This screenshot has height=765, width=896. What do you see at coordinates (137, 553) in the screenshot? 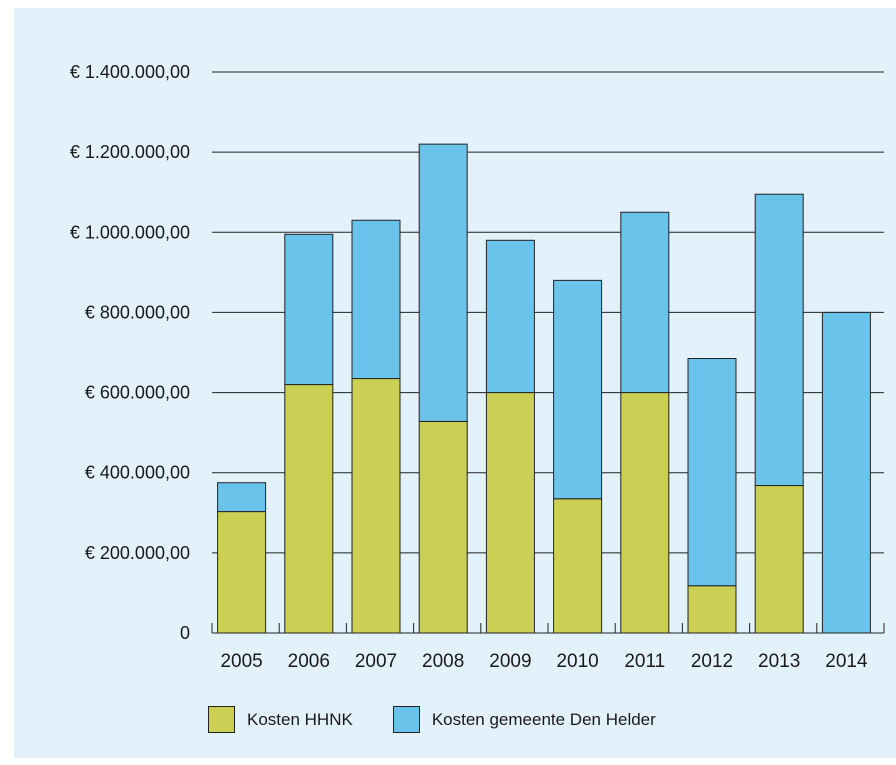
I see `y-tick-label-1: € 200.000,00` at bounding box center [137, 553].